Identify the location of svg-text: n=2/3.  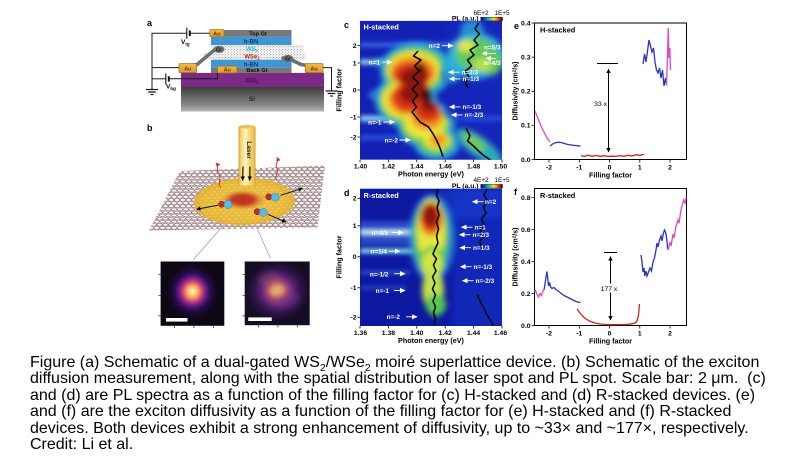
(470, 72).